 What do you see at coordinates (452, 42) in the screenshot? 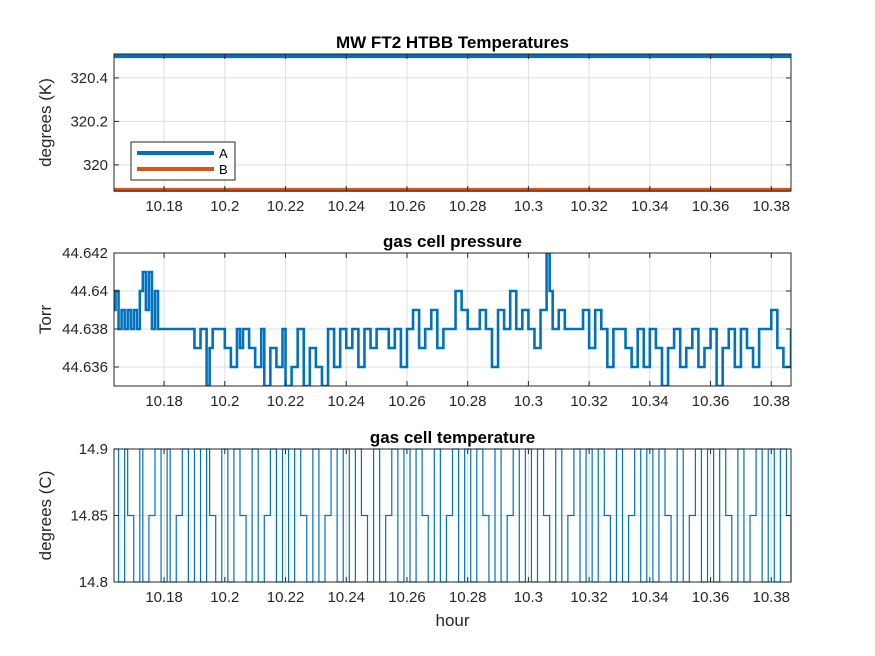
I see `chart-title: MW FT2 HTBB Temperatures` at bounding box center [452, 42].